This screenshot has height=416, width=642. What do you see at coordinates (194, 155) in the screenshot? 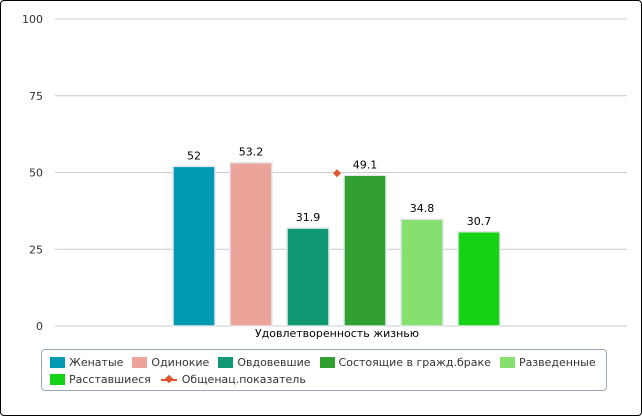
I see `data-label: 52` at bounding box center [194, 155].